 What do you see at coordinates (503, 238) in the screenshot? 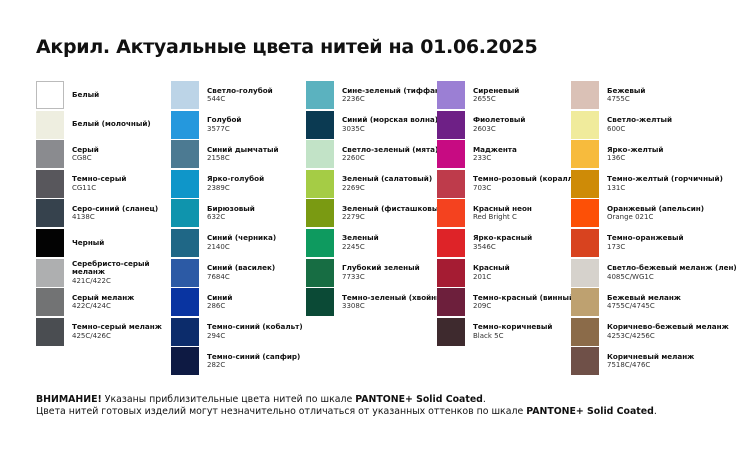
I see `color-name: Ярко-красный` at bounding box center [503, 238].